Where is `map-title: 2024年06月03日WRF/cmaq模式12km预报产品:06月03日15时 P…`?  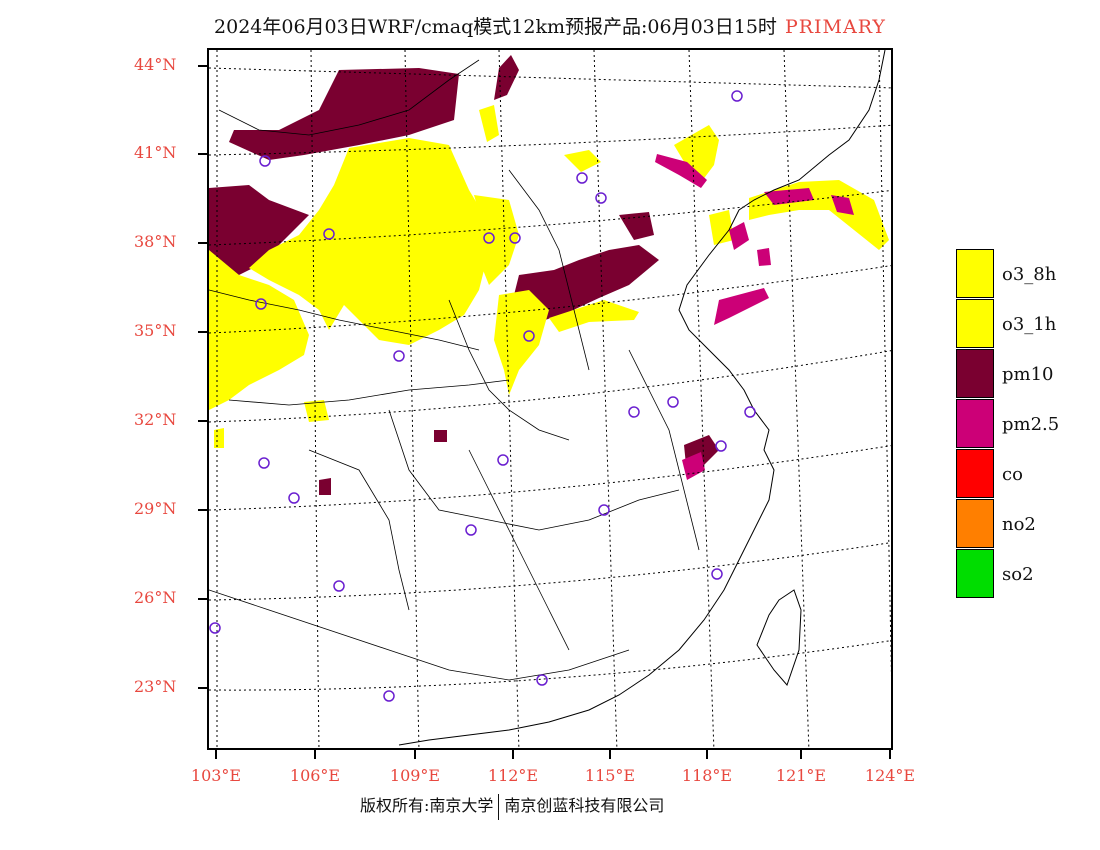 map-title: 2024年06月03日WRF/cmaq模式12km预报产品:06月03日15时 P… is located at coordinates (550, 25).